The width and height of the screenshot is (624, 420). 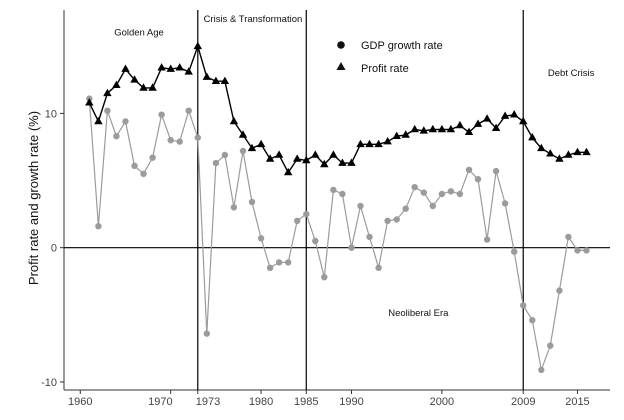 I want to click on gdp-point-1999, so click(x=432, y=206).